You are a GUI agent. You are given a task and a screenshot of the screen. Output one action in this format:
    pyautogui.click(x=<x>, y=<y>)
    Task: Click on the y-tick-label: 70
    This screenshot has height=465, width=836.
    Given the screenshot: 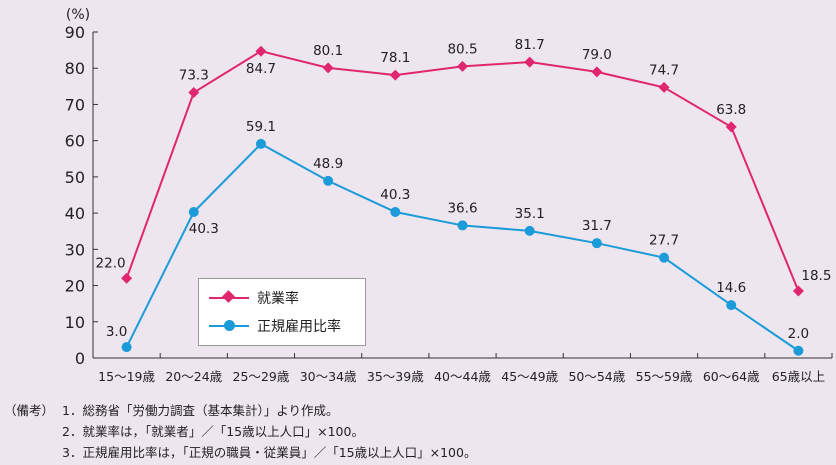 What is the action you would take?
    pyautogui.click(x=75, y=104)
    